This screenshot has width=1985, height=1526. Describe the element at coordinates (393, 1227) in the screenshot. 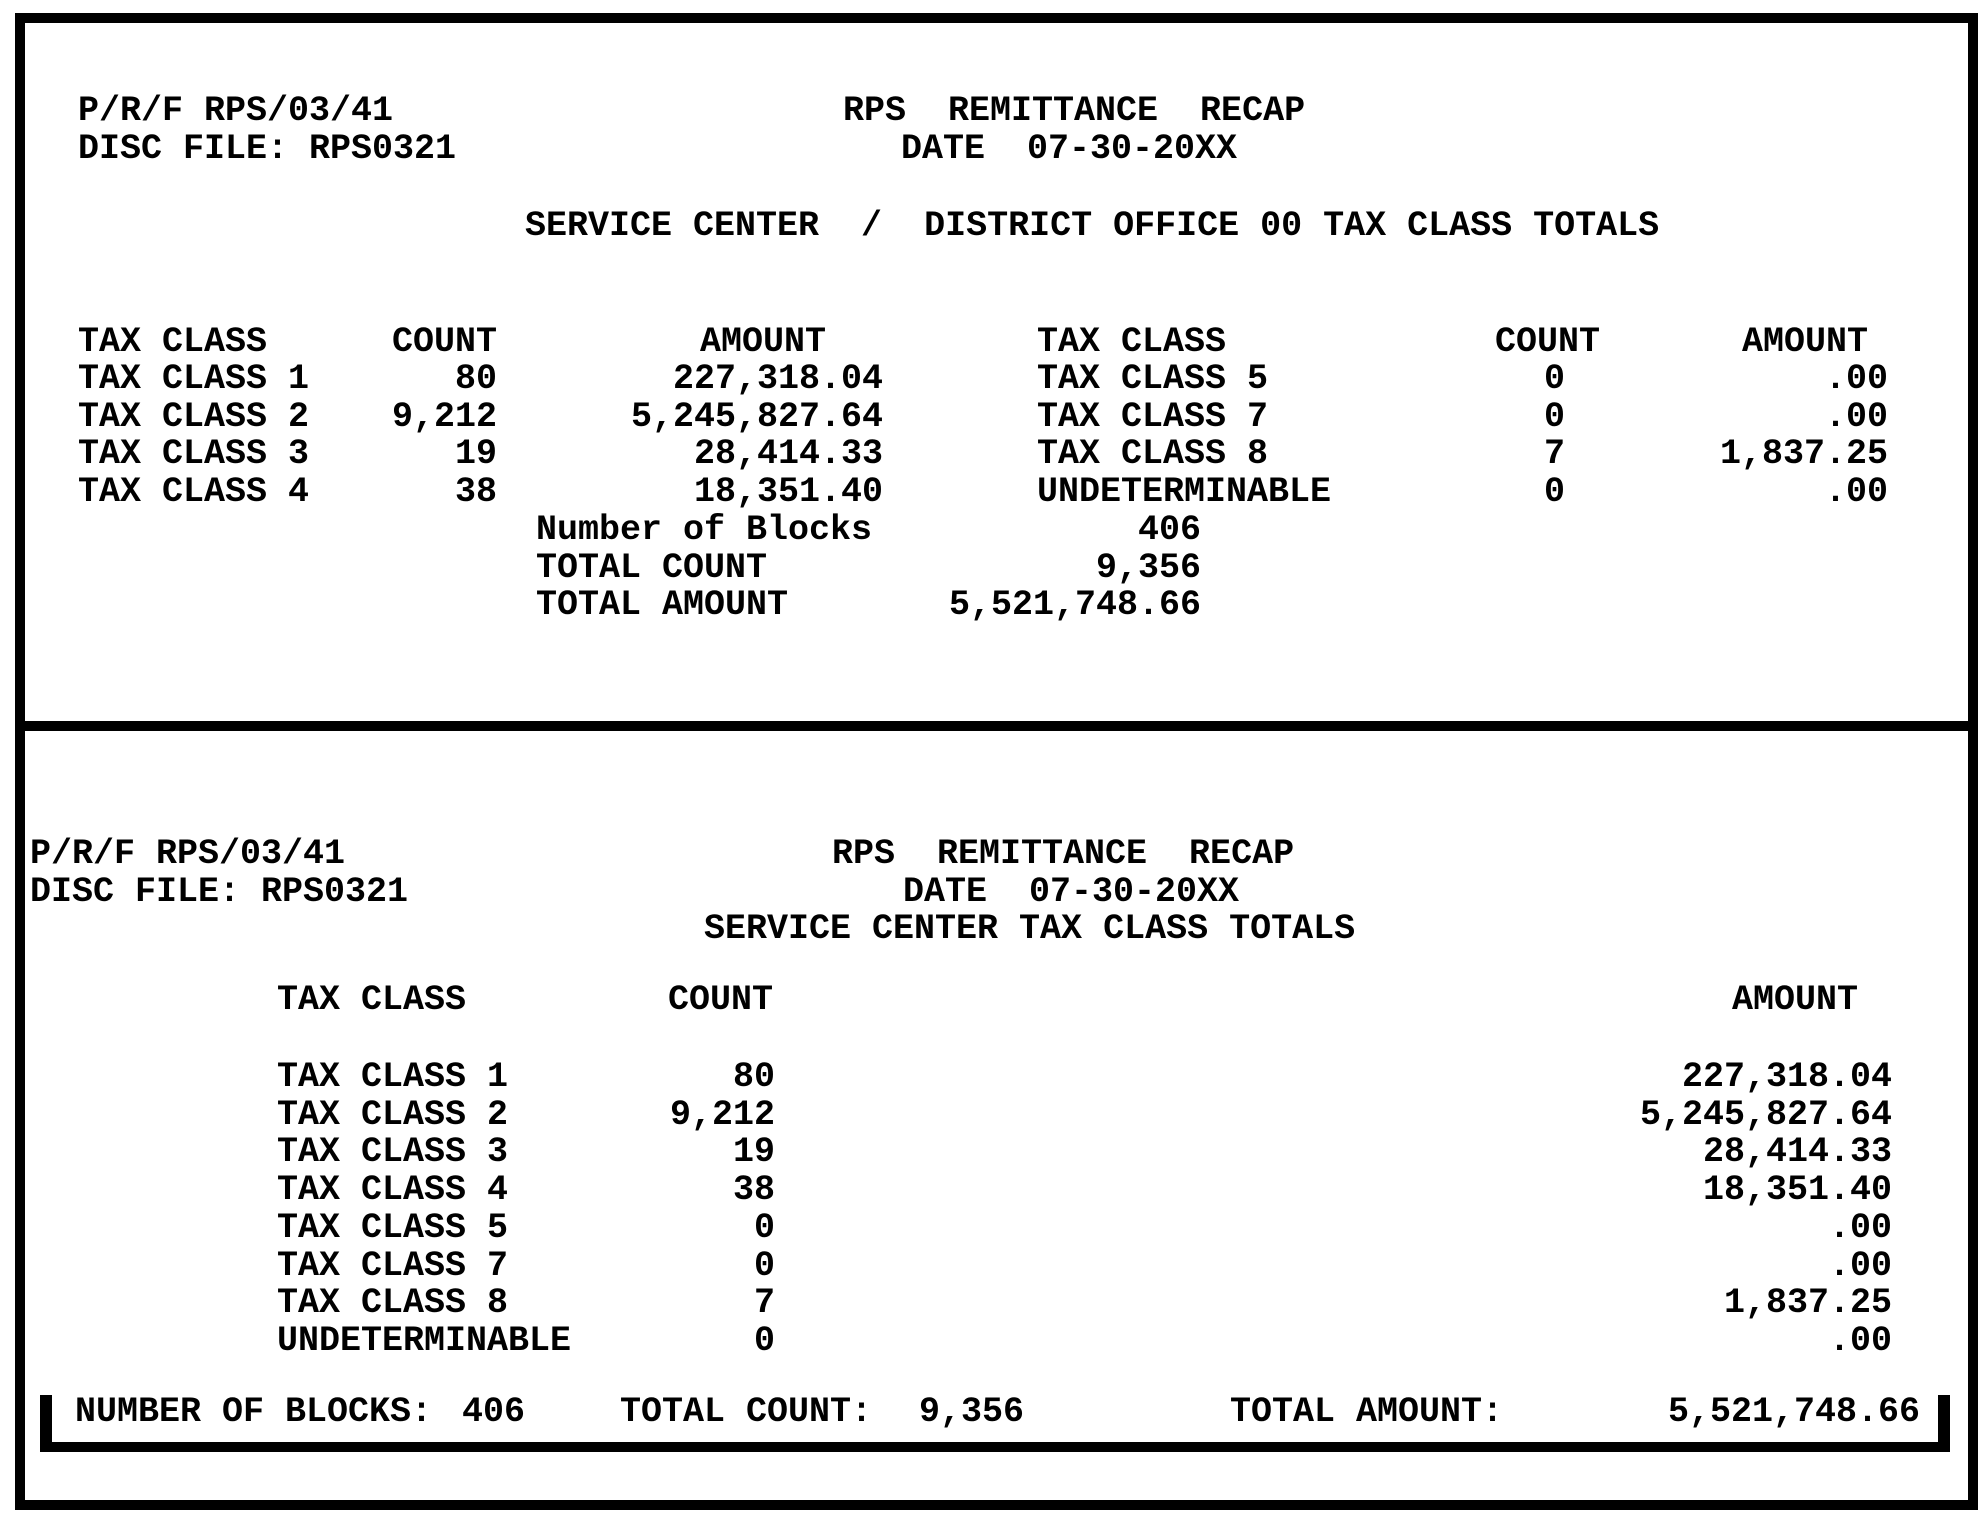

I see `tax-class-label: TAX CLASS 5` at that location.